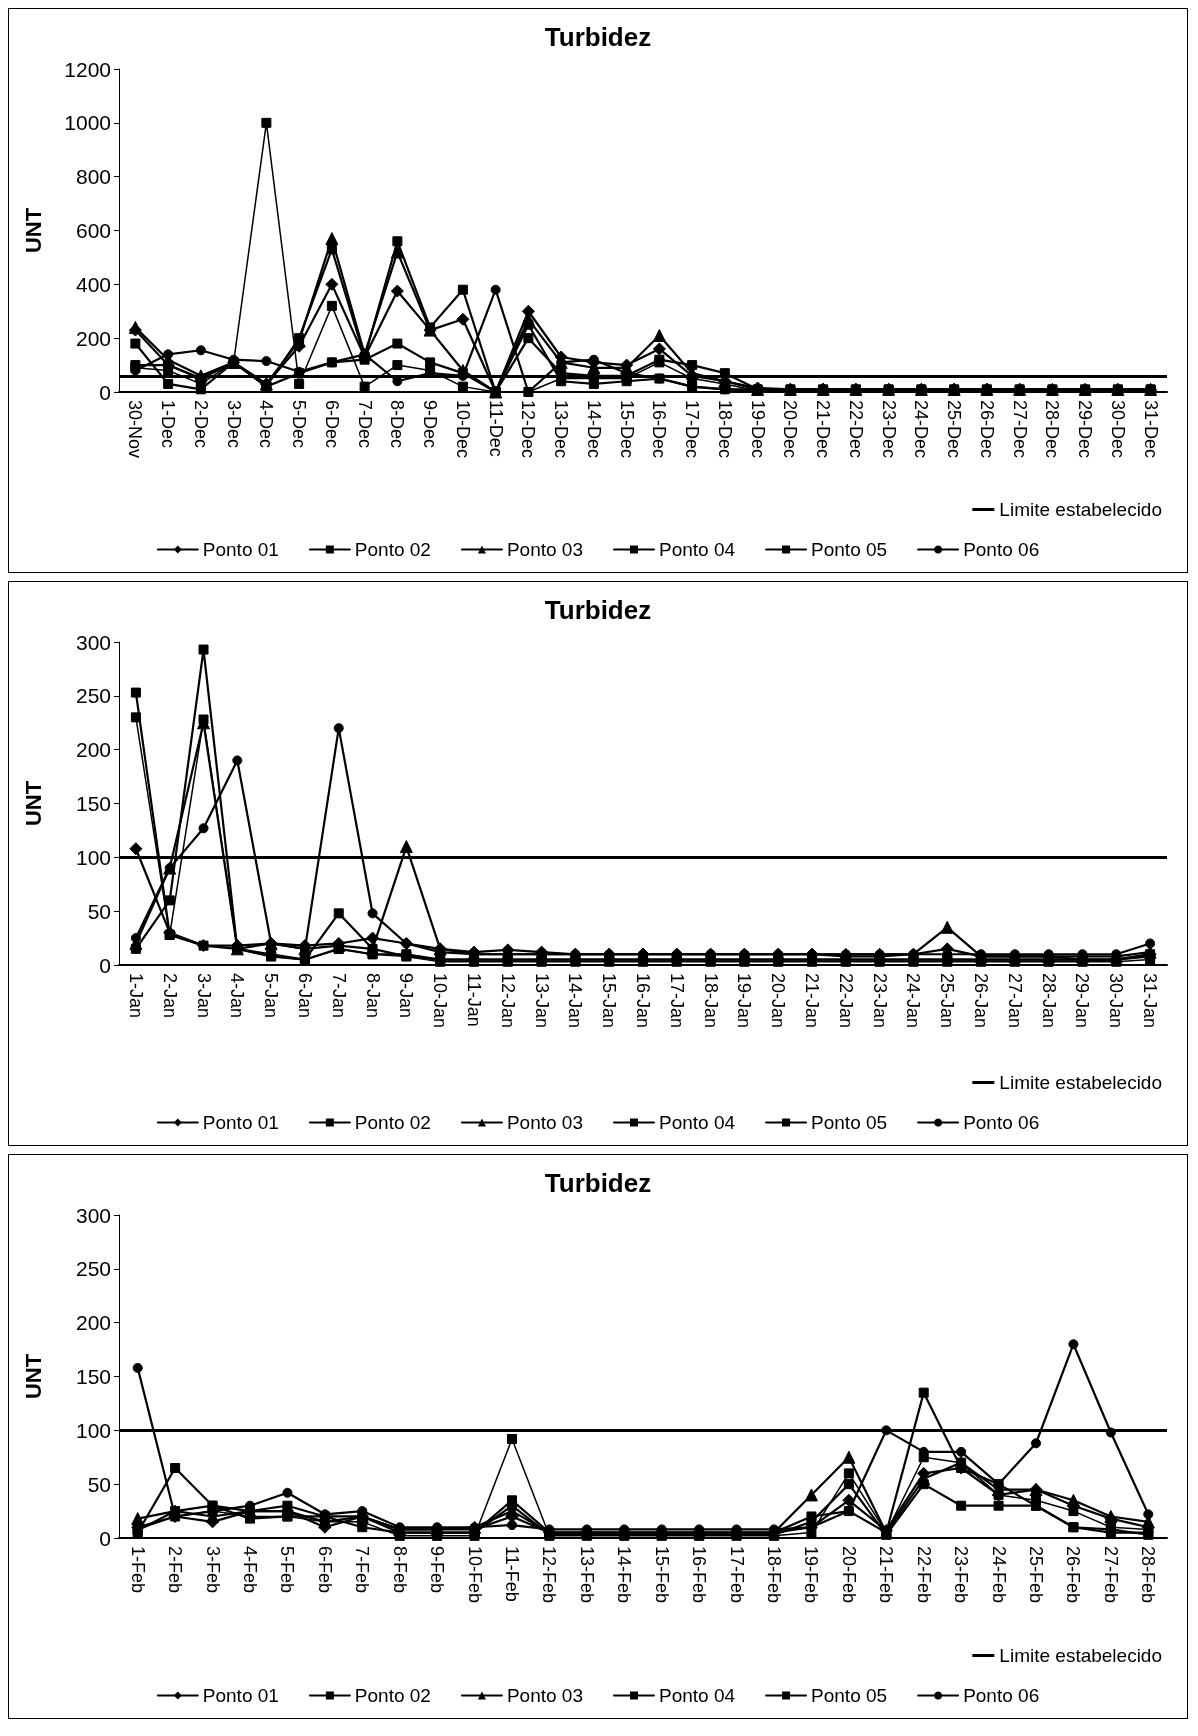  Describe the element at coordinates (923, 1575) in the screenshot. I see `x-tick-label: 22-Feb` at that location.